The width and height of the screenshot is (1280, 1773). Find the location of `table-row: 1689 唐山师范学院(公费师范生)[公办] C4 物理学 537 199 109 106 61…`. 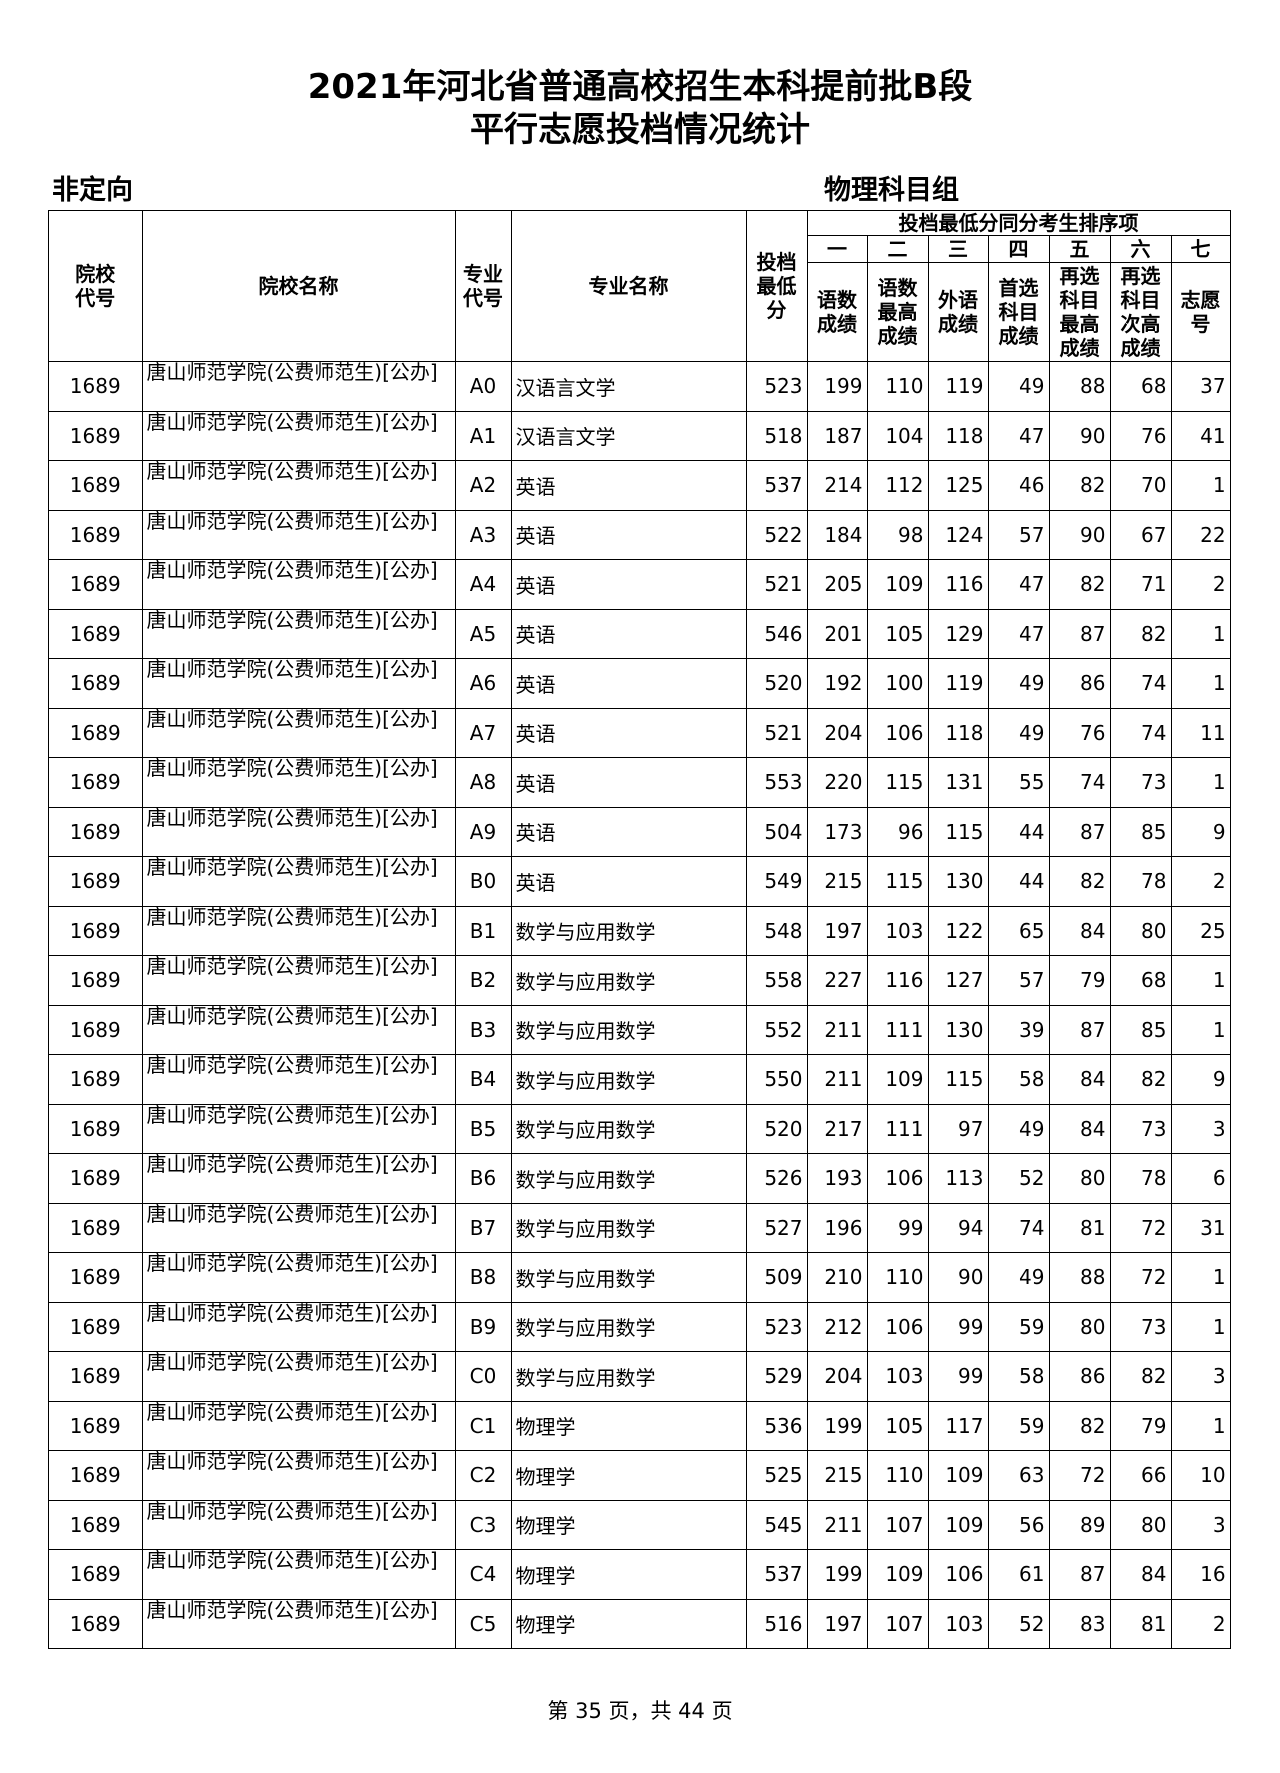

table-row: 1689 唐山师范学院(公费师范生)[公办] C4 物理学 537 199 109 106 61… is located at coordinates (639, 1574).